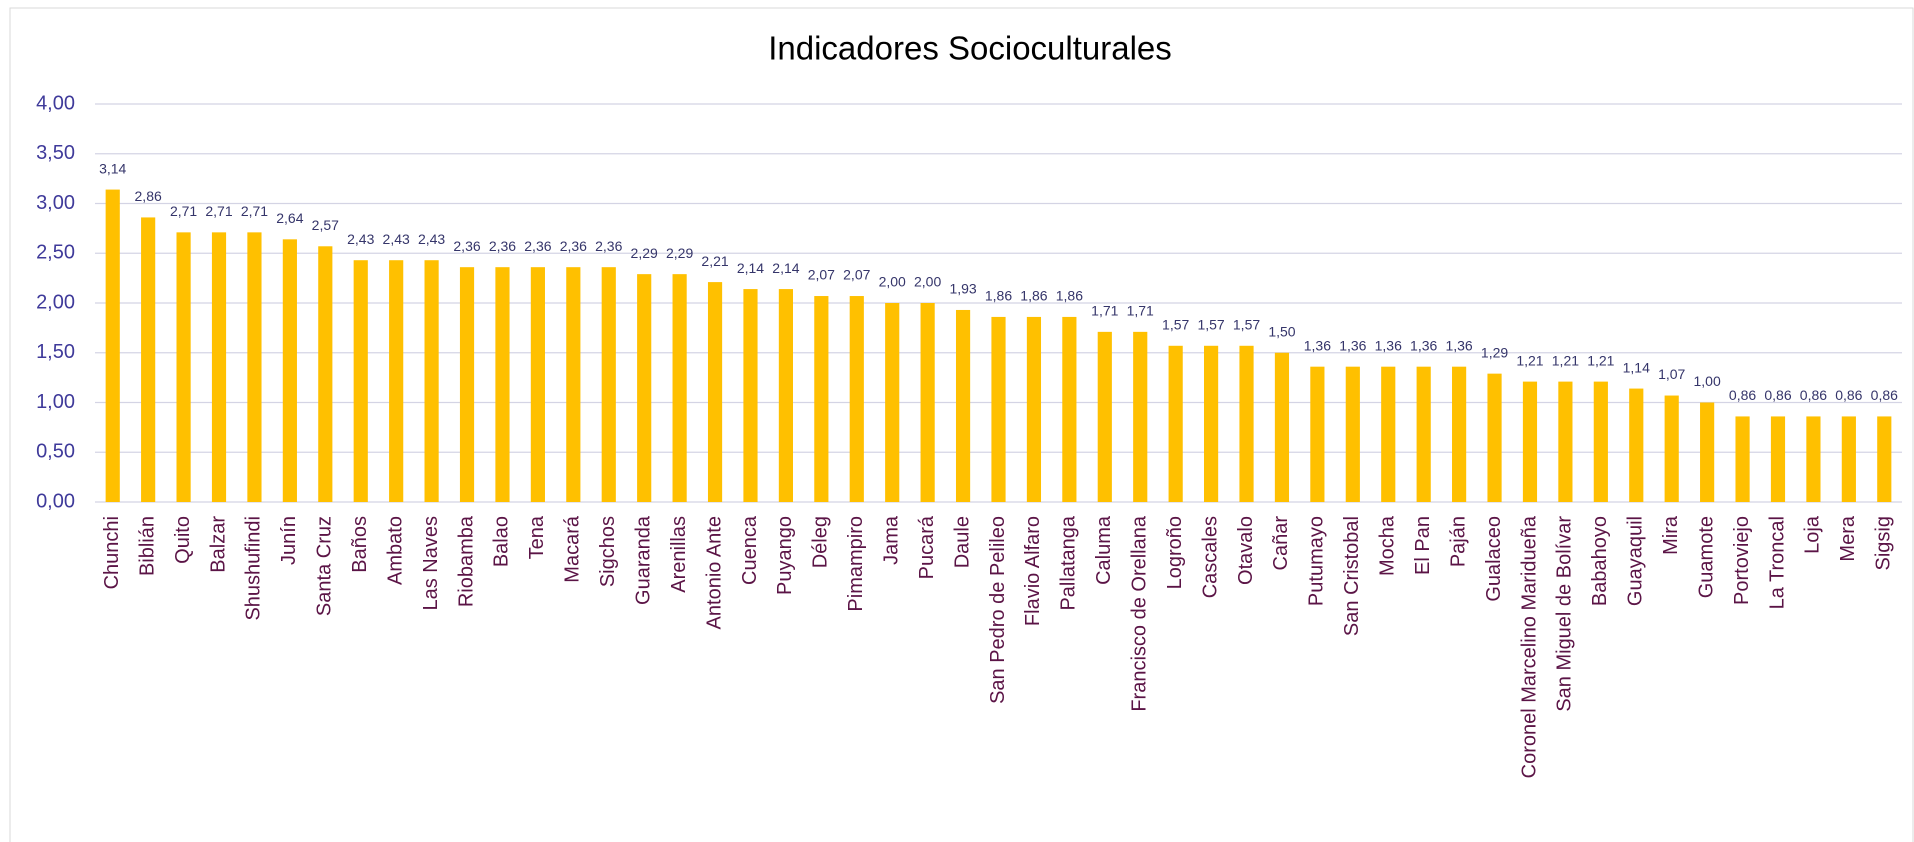 The height and width of the screenshot is (842, 1914). What do you see at coordinates (1529, 646) in the screenshot?
I see `x-tick-label: Coronel Marcelino Maridueña` at bounding box center [1529, 646].